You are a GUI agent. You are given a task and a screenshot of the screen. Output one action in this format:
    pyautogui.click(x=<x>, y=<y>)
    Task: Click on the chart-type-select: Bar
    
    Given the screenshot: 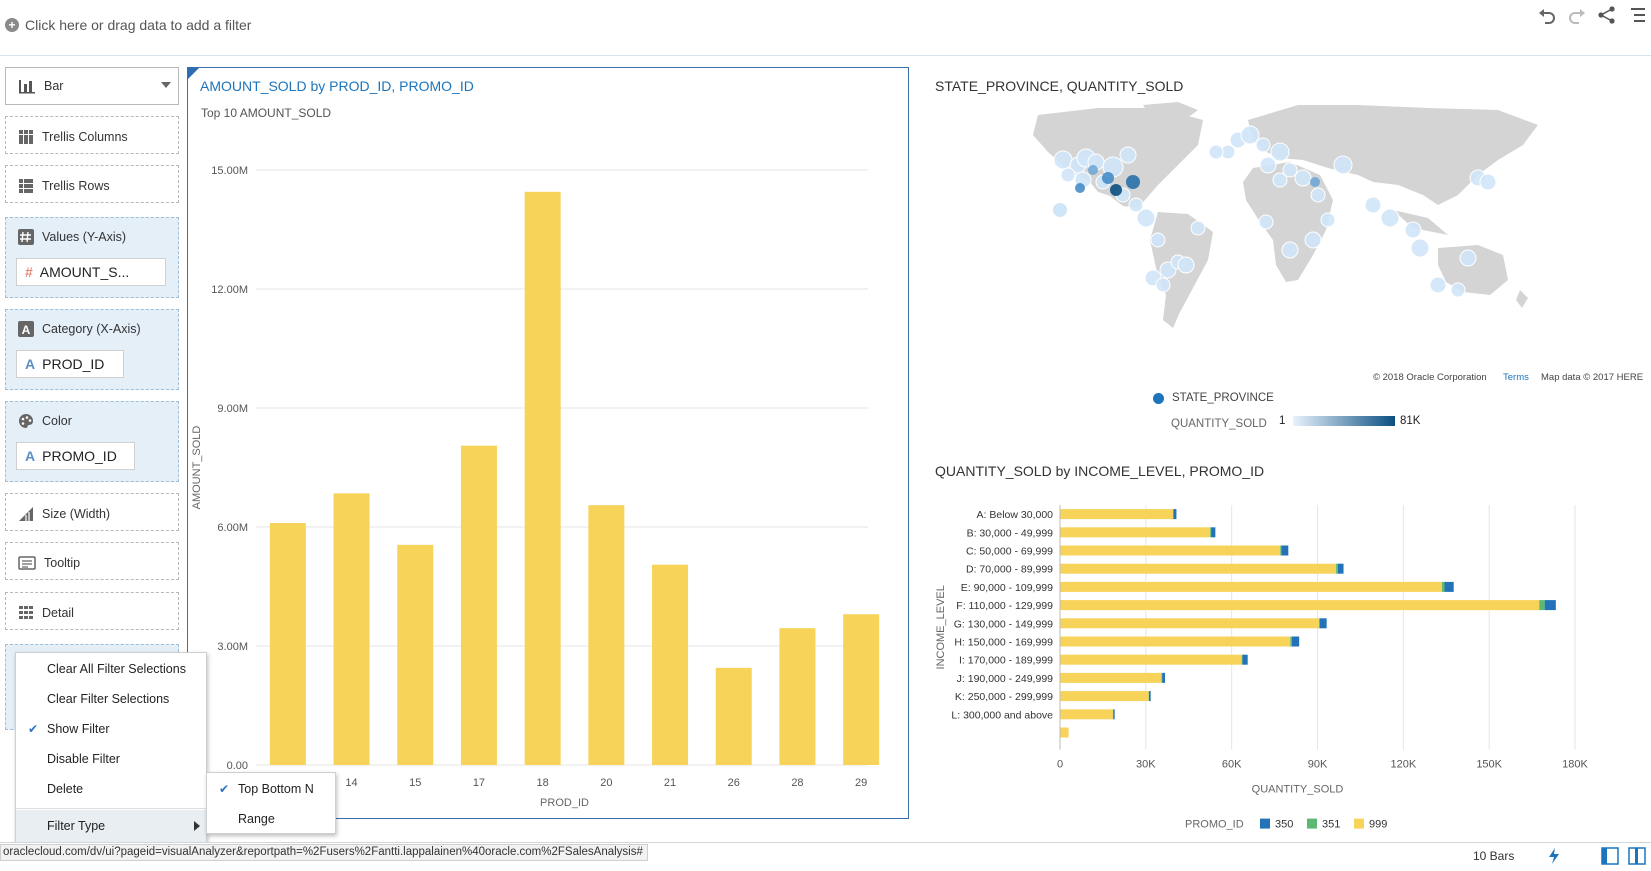 What is the action you would take?
    pyautogui.click(x=92, y=86)
    